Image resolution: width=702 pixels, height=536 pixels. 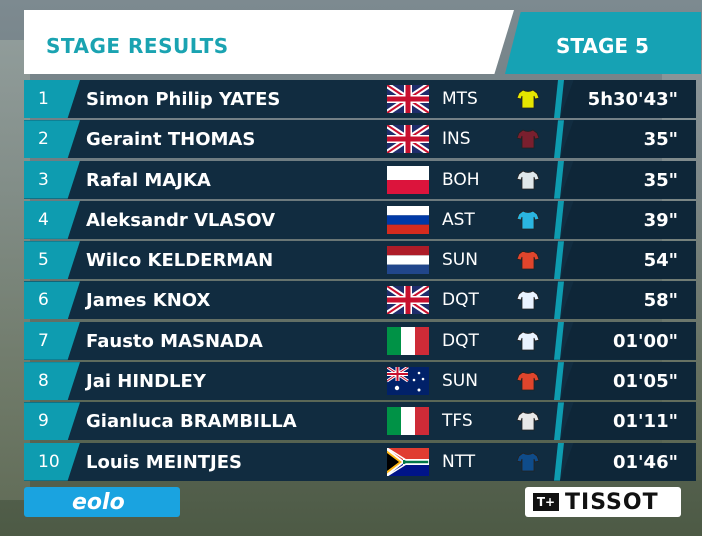 I want to click on position-badge: 2, so click(x=52, y=139).